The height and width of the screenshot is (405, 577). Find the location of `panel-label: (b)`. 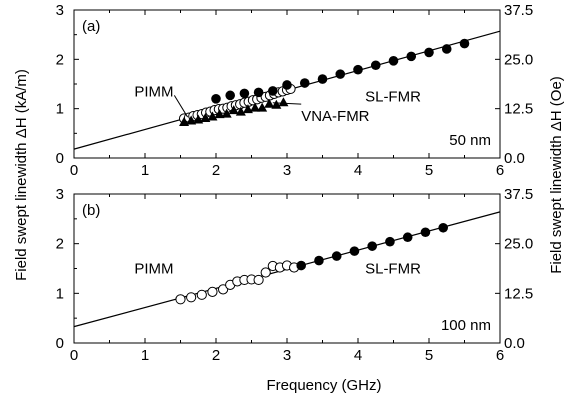

panel-label: (b) is located at coordinates (91, 210).